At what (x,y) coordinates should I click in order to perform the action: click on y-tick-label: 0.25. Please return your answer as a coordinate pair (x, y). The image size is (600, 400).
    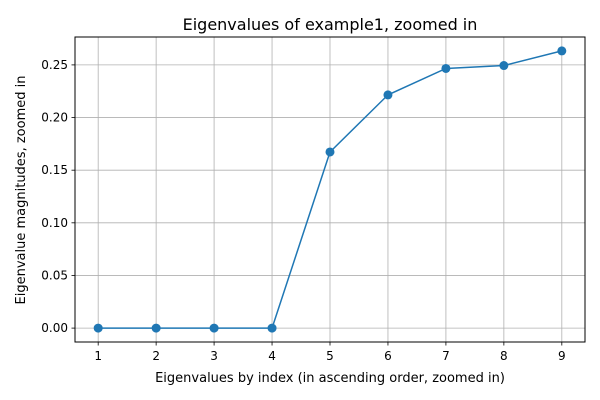
    Looking at the image, I should click on (54, 65).